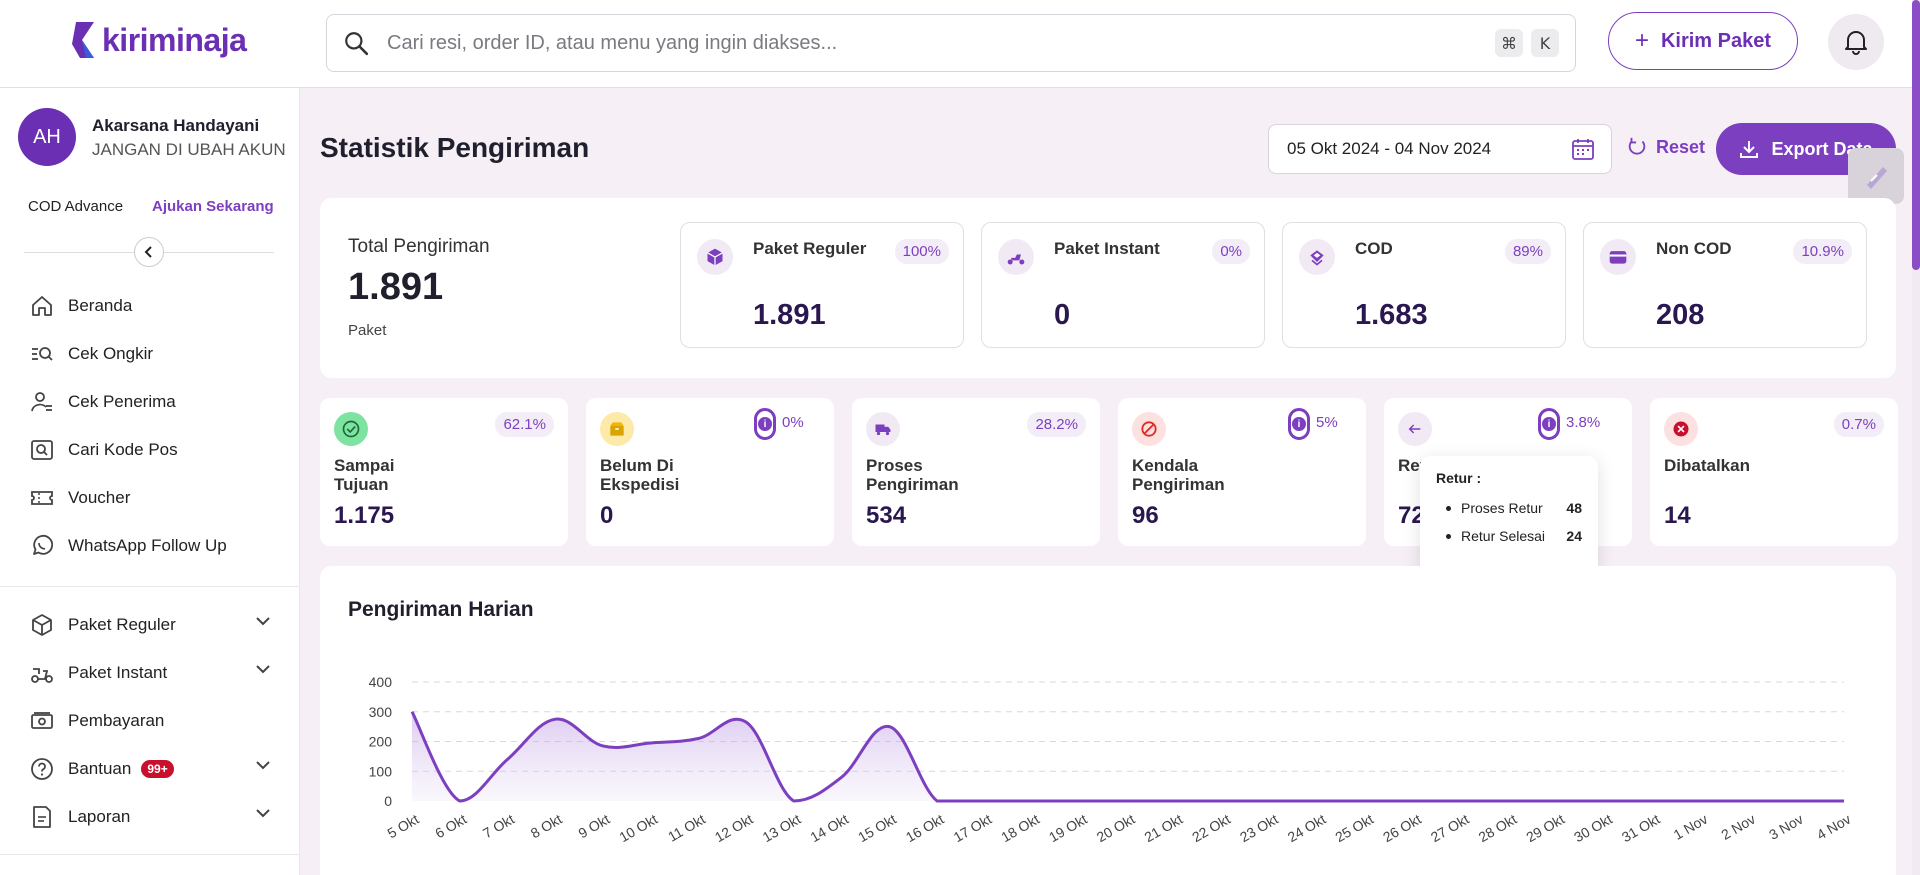  What do you see at coordinates (1509, 508) in the screenshot?
I see `tooltip-row: Proses Retur 48` at bounding box center [1509, 508].